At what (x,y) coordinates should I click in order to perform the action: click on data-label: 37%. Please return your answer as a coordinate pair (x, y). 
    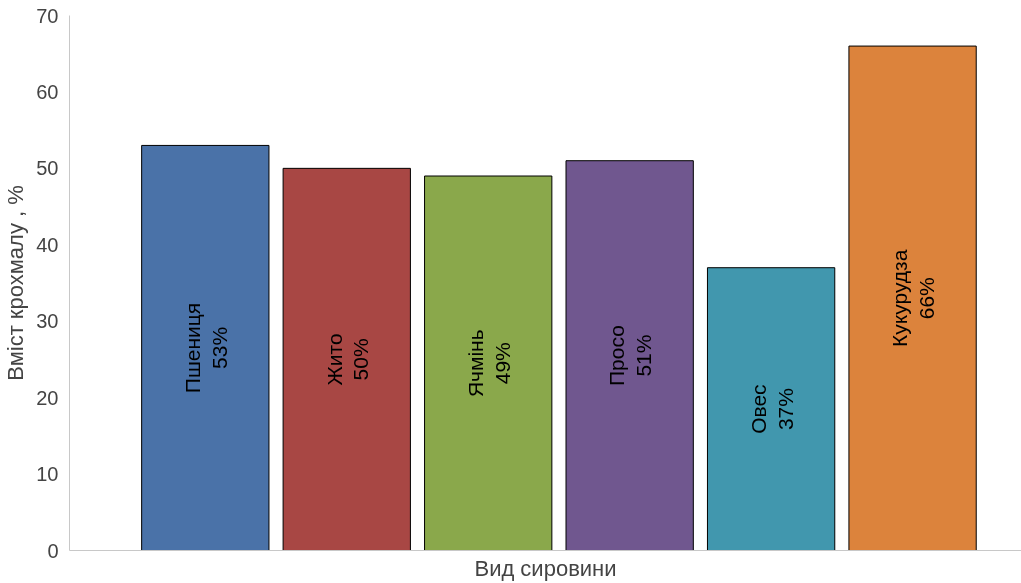
    Looking at the image, I should click on (785, 409).